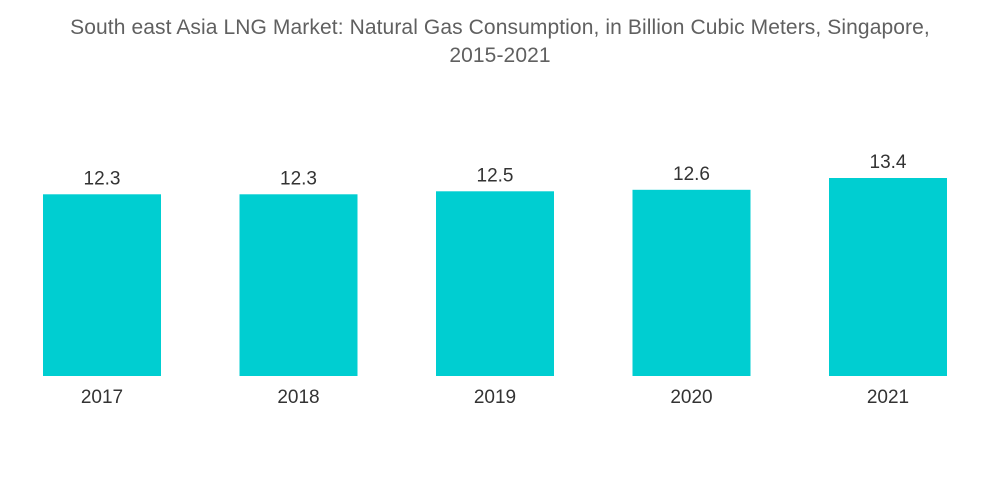  What do you see at coordinates (888, 277) in the screenshot?
I see `bar-2021` at bounding box center [888, 277].